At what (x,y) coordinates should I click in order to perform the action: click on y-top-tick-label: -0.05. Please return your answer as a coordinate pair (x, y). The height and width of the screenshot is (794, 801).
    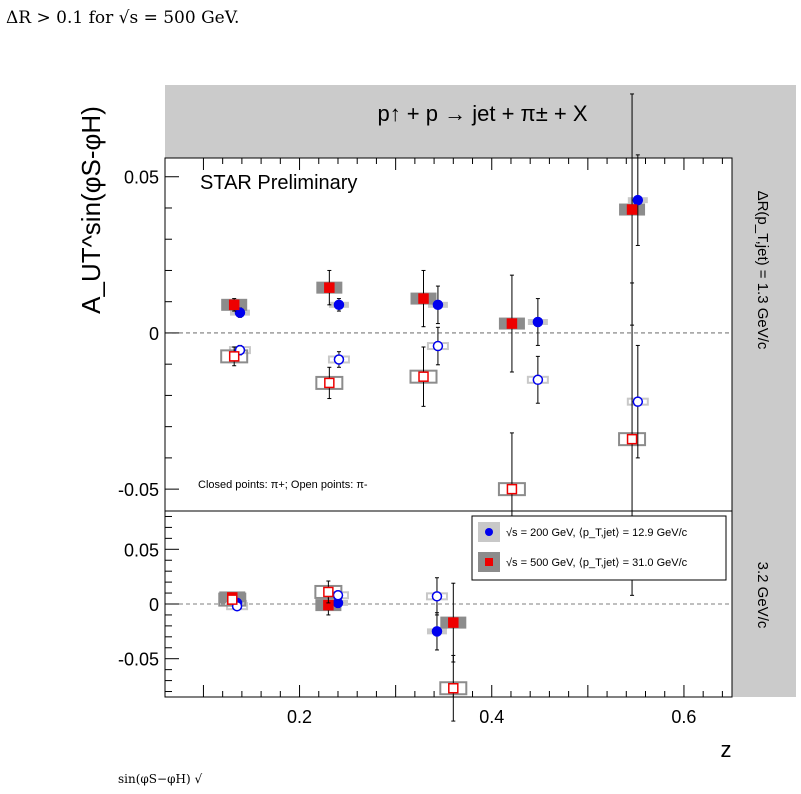
    Looking at the image, I should click on (138, 490).